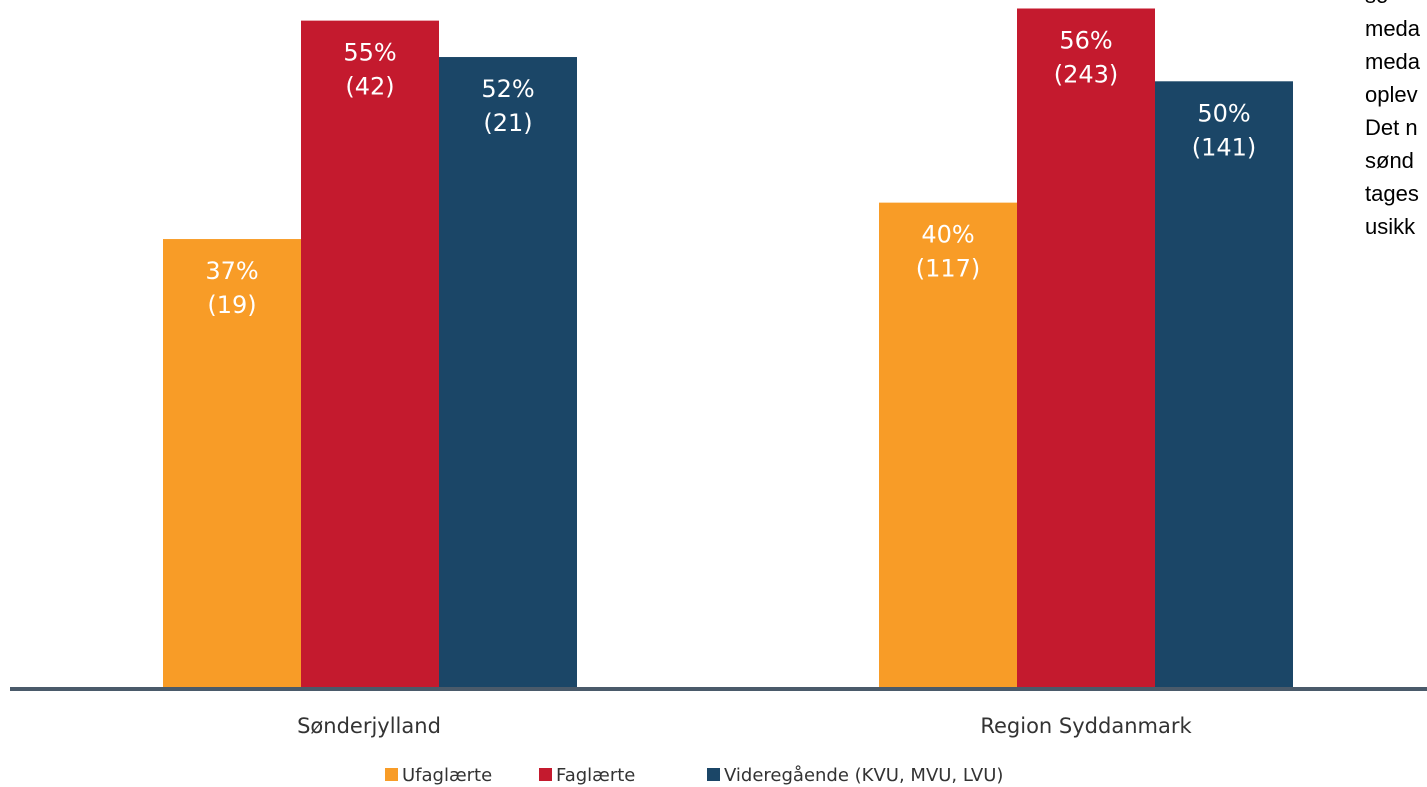 The height and width of the screenshot is (787, 1427). I want to click on side-text-line: tages, so click(1392, 193).